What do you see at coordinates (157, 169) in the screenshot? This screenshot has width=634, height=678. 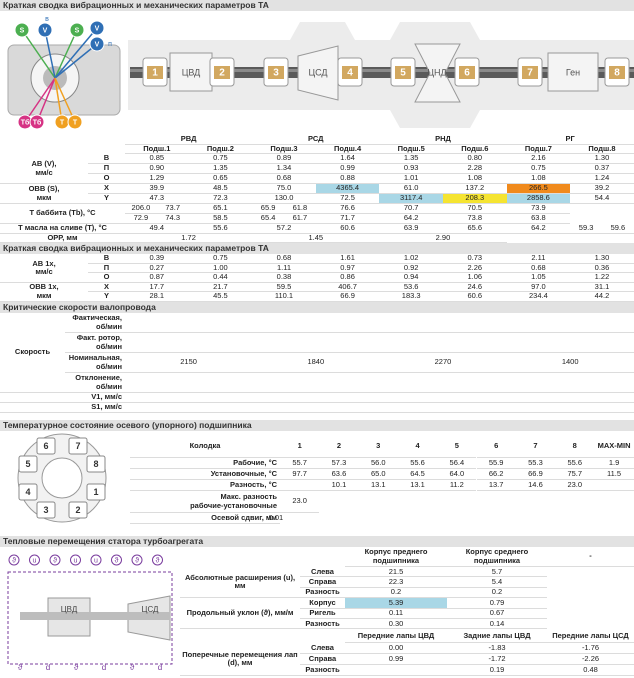 I see `value: 0.90` at bounding box center [157, 169].